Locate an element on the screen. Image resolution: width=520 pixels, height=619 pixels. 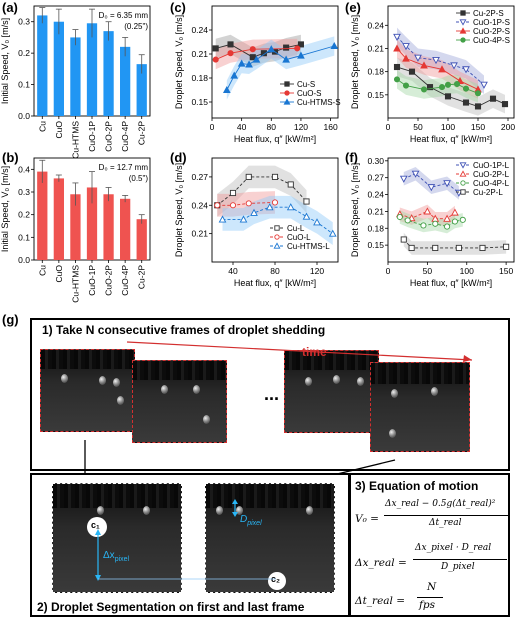
y-tick-label: 0.0 is located at coordinates (24, 260).